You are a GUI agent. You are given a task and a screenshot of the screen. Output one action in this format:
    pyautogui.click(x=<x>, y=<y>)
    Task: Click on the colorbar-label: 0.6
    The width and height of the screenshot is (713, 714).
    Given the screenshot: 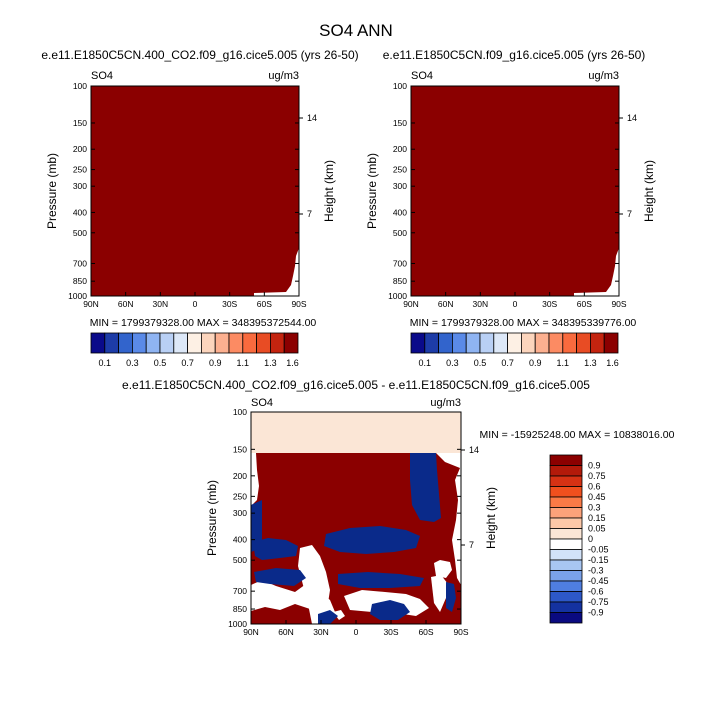 What is the action you would take?
    pyautogui.click(x=594, y=487)
    